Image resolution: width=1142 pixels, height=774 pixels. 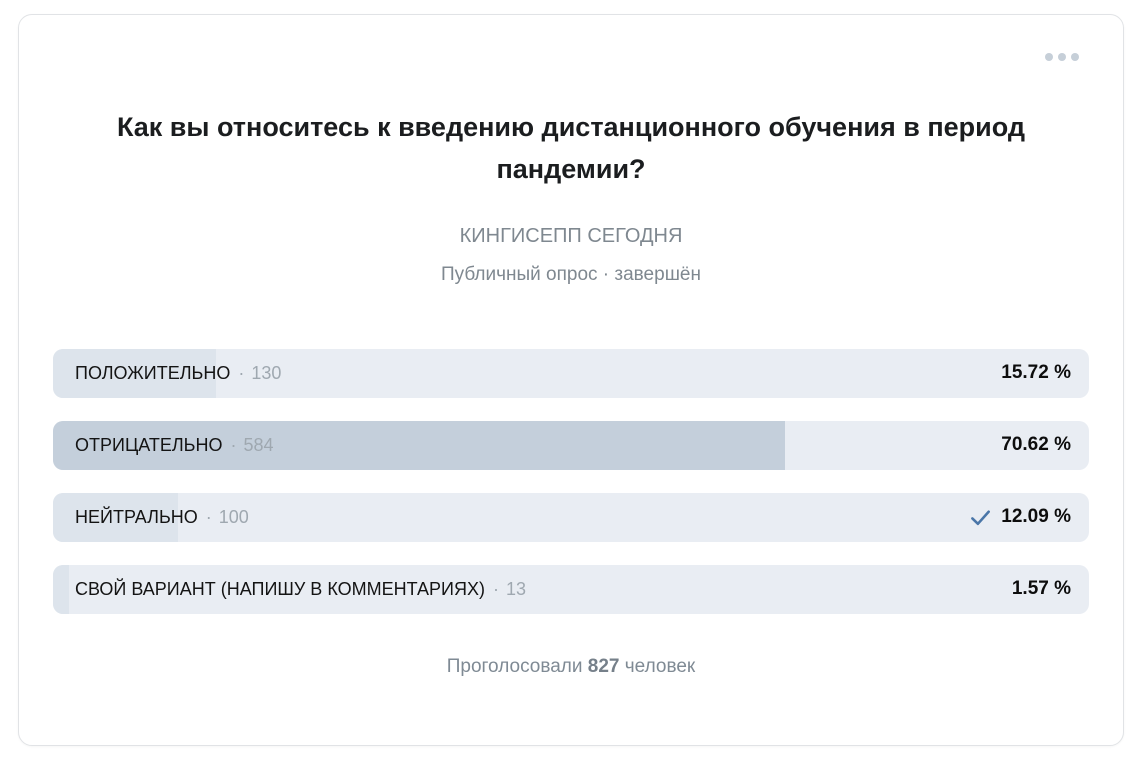 What do you see at coordinates (258, 444) in the screenshot?
I see `poll-option-vote-count: 584` at bounding box center [258, 444].